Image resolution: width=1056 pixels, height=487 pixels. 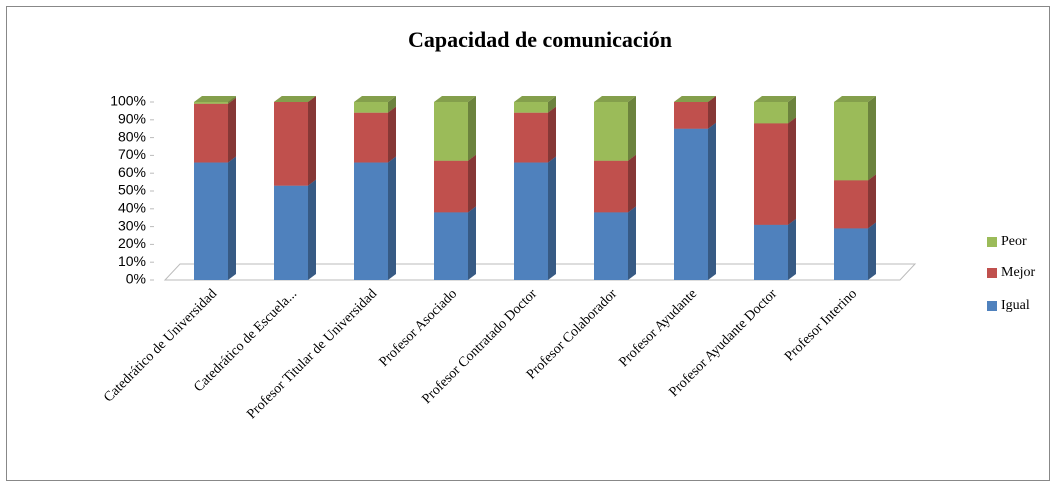 I want to click on floor, so click(x=540, y=272).